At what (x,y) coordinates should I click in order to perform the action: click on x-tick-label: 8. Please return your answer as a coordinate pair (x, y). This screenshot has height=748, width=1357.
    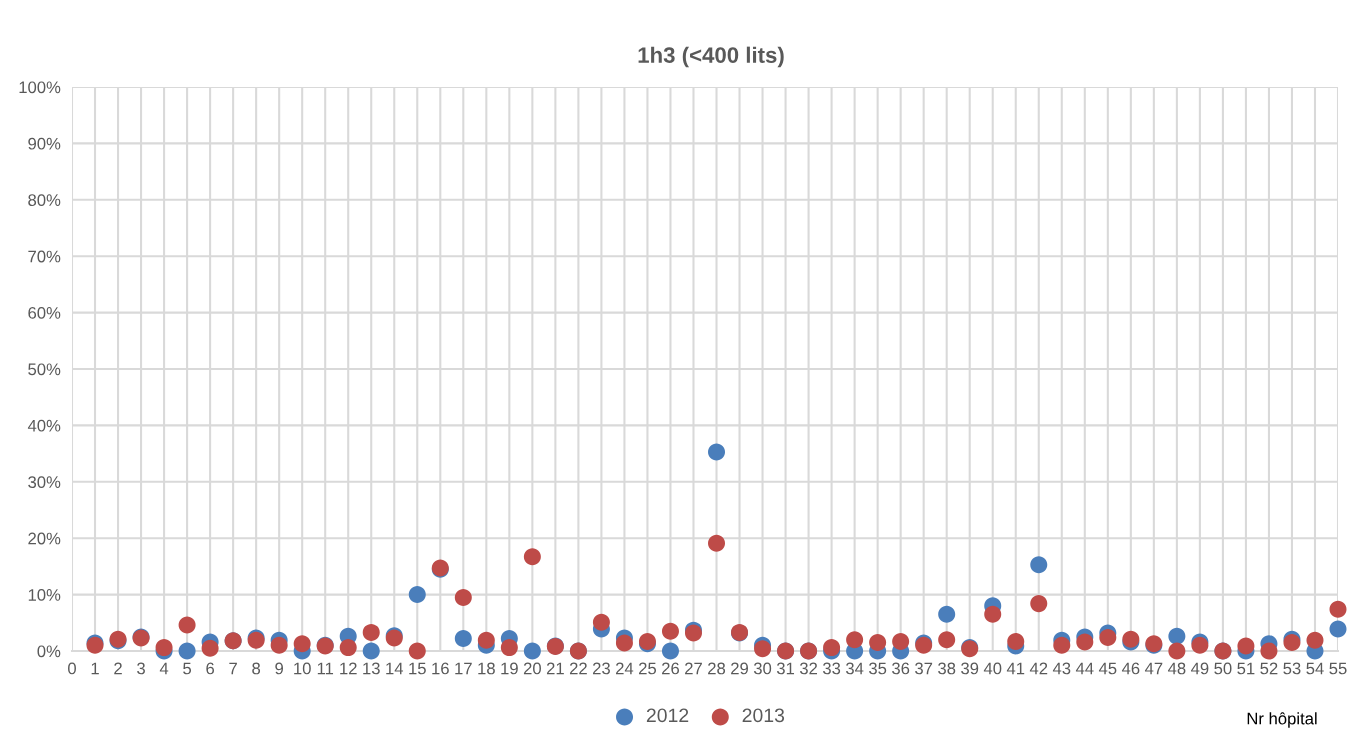
    Looking at the image, I should click on (256, 668).